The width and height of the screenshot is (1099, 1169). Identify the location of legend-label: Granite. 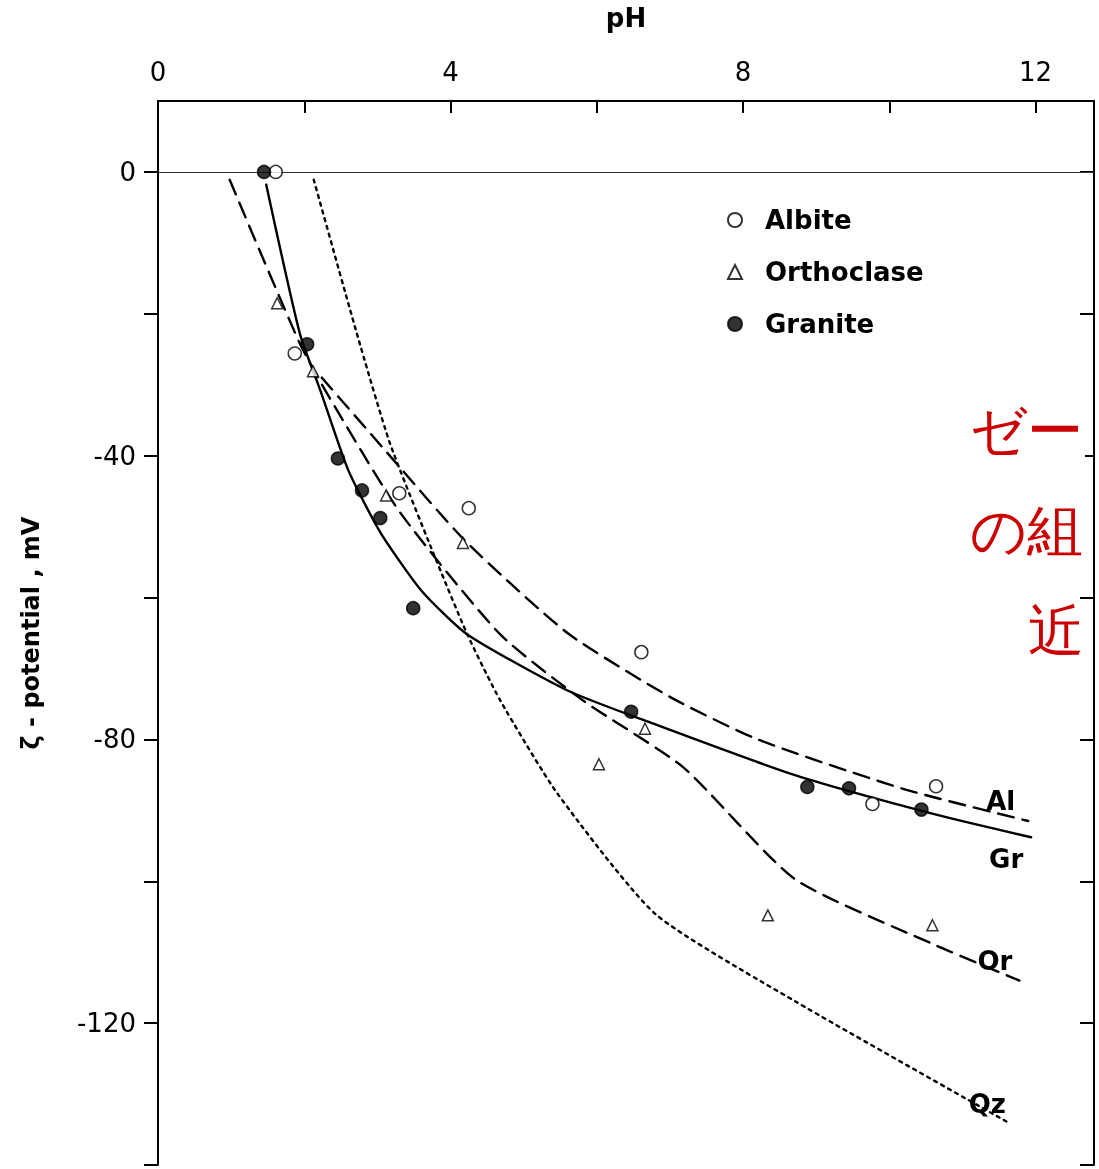
(820, 324).